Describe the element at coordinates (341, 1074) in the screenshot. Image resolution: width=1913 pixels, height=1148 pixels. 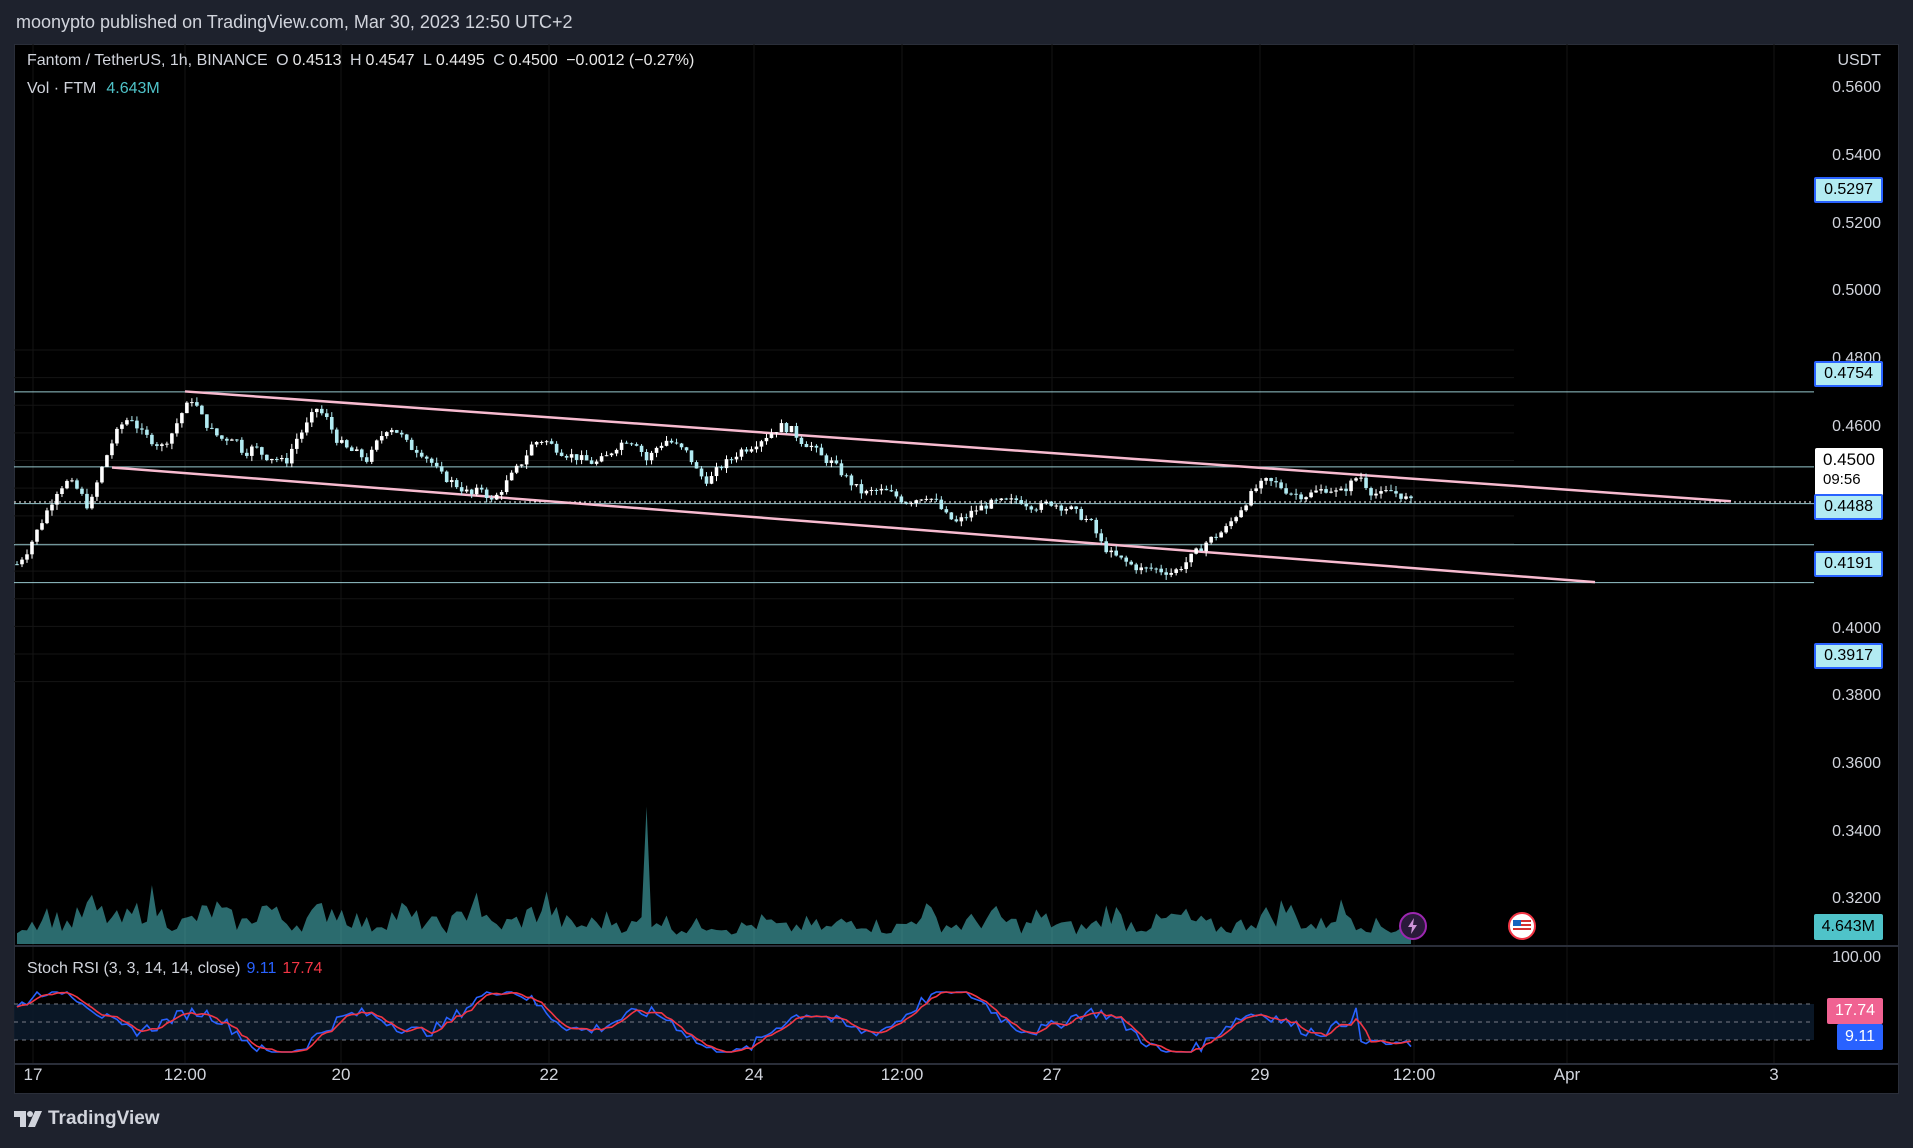
I see `time-tick: 20` at that location.